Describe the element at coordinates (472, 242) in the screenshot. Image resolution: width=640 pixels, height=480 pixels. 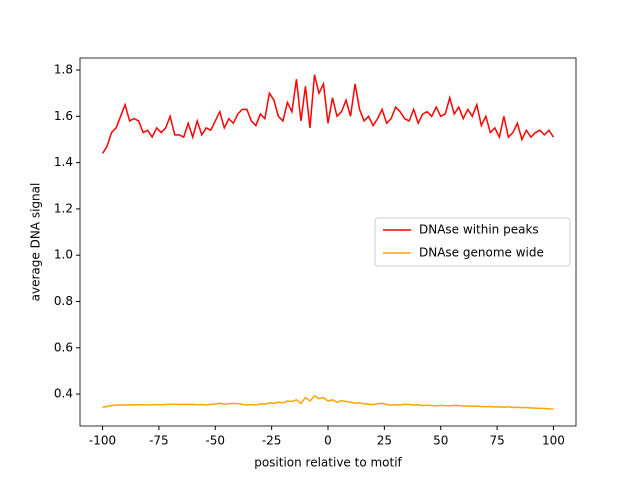
I see `legend-box` at that location.